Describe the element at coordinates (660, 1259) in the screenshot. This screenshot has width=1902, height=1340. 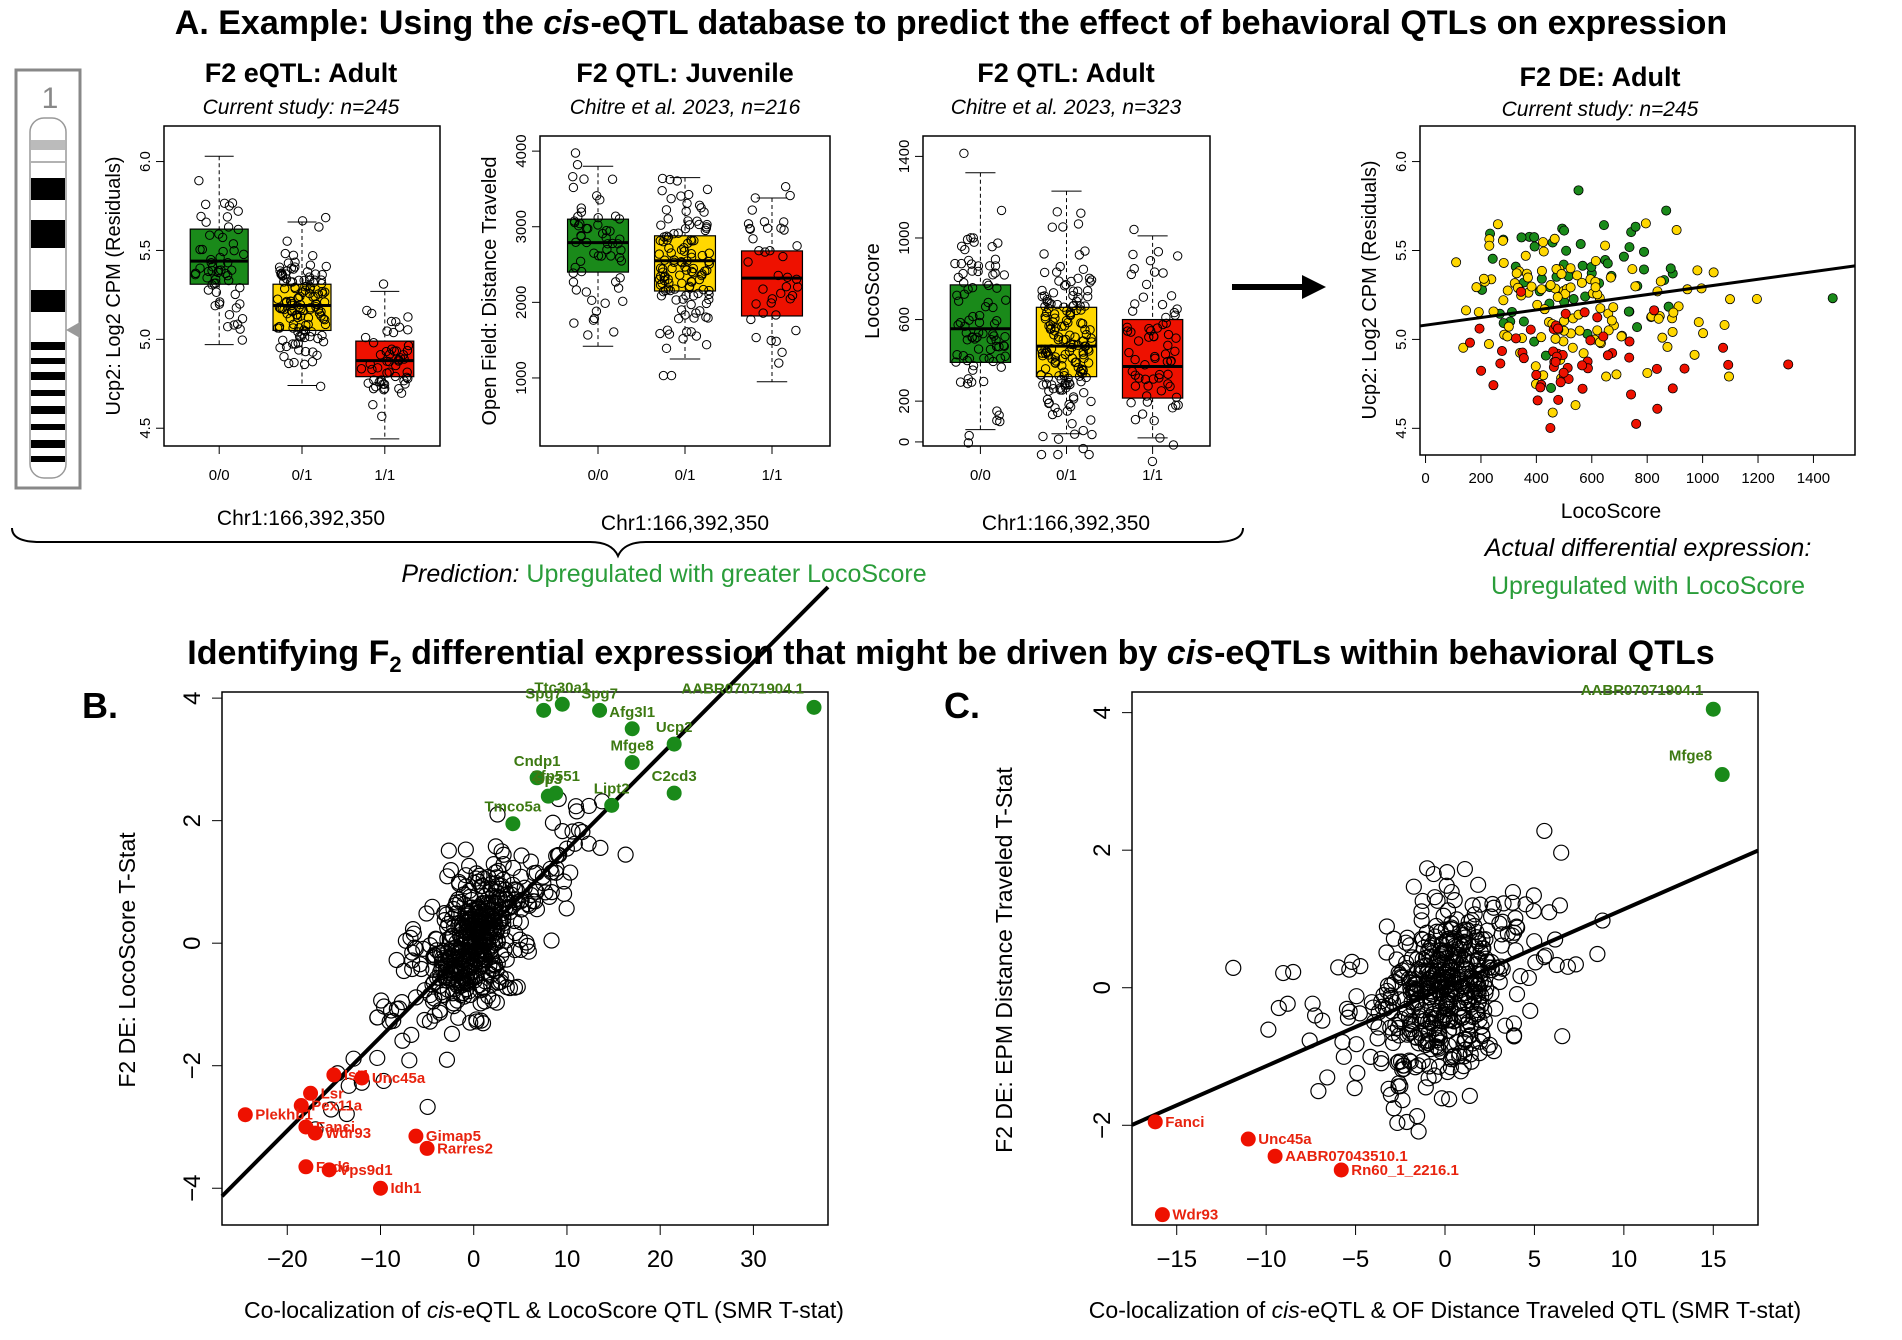
I see `x-tick-label: 20` at that location.